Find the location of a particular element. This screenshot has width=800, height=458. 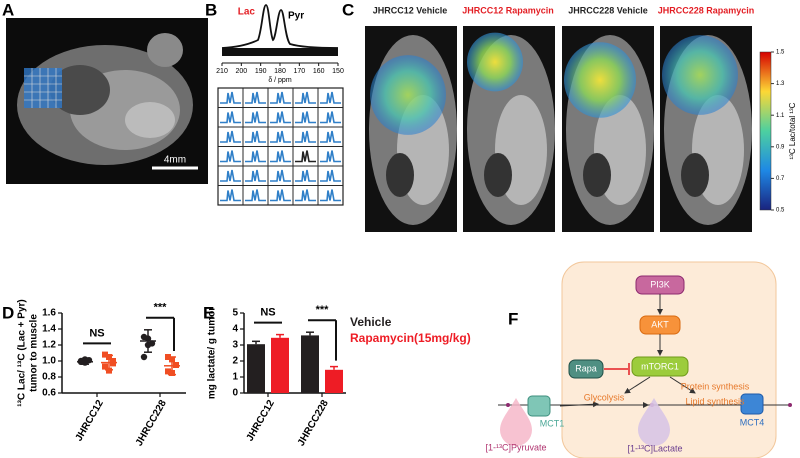

node-label: [1-¹³C]Lactate is located at coordinates (654, 448).